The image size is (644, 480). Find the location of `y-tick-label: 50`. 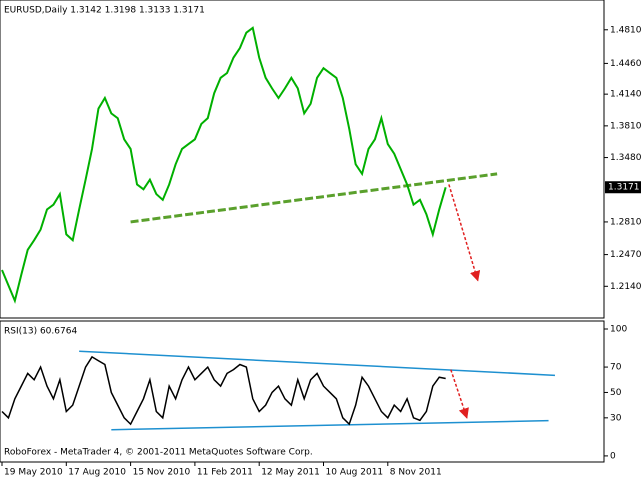

y-tick-label: 50 is located at coordinates (616, 393).